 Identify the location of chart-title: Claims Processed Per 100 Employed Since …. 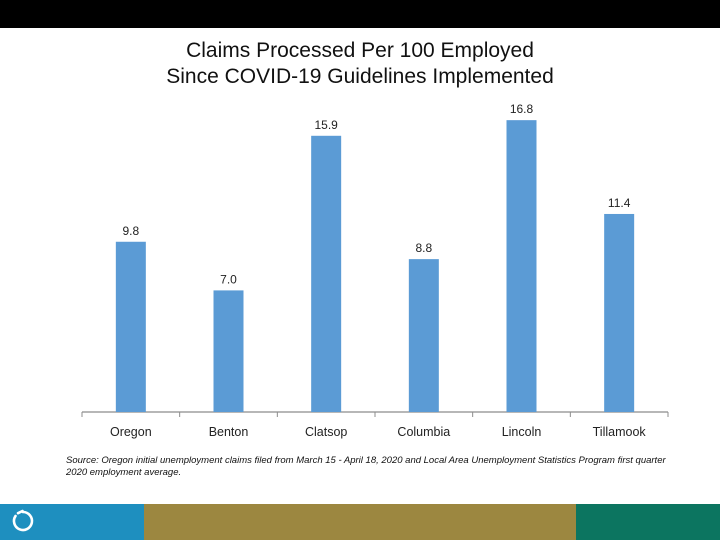
(360, 64).